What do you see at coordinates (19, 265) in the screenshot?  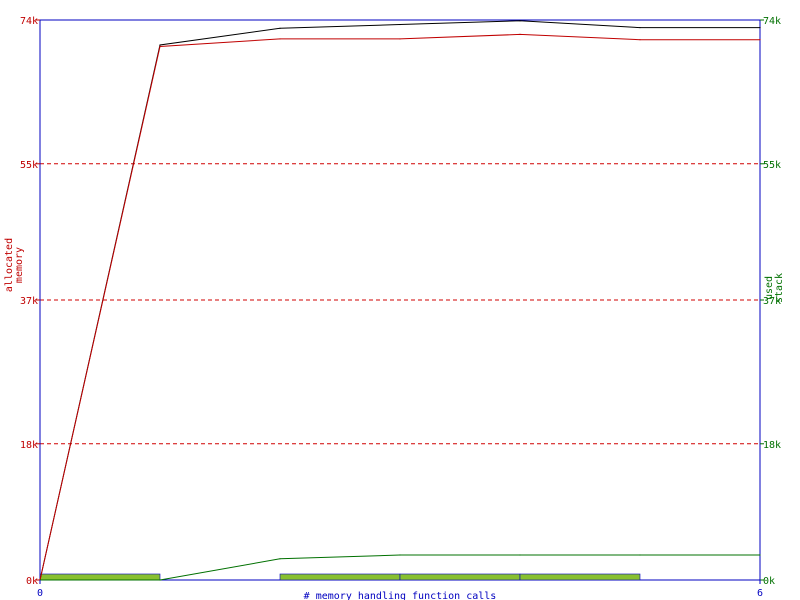 I see `left-axis-label-line-1: memory` at bounding box center [19, 265].